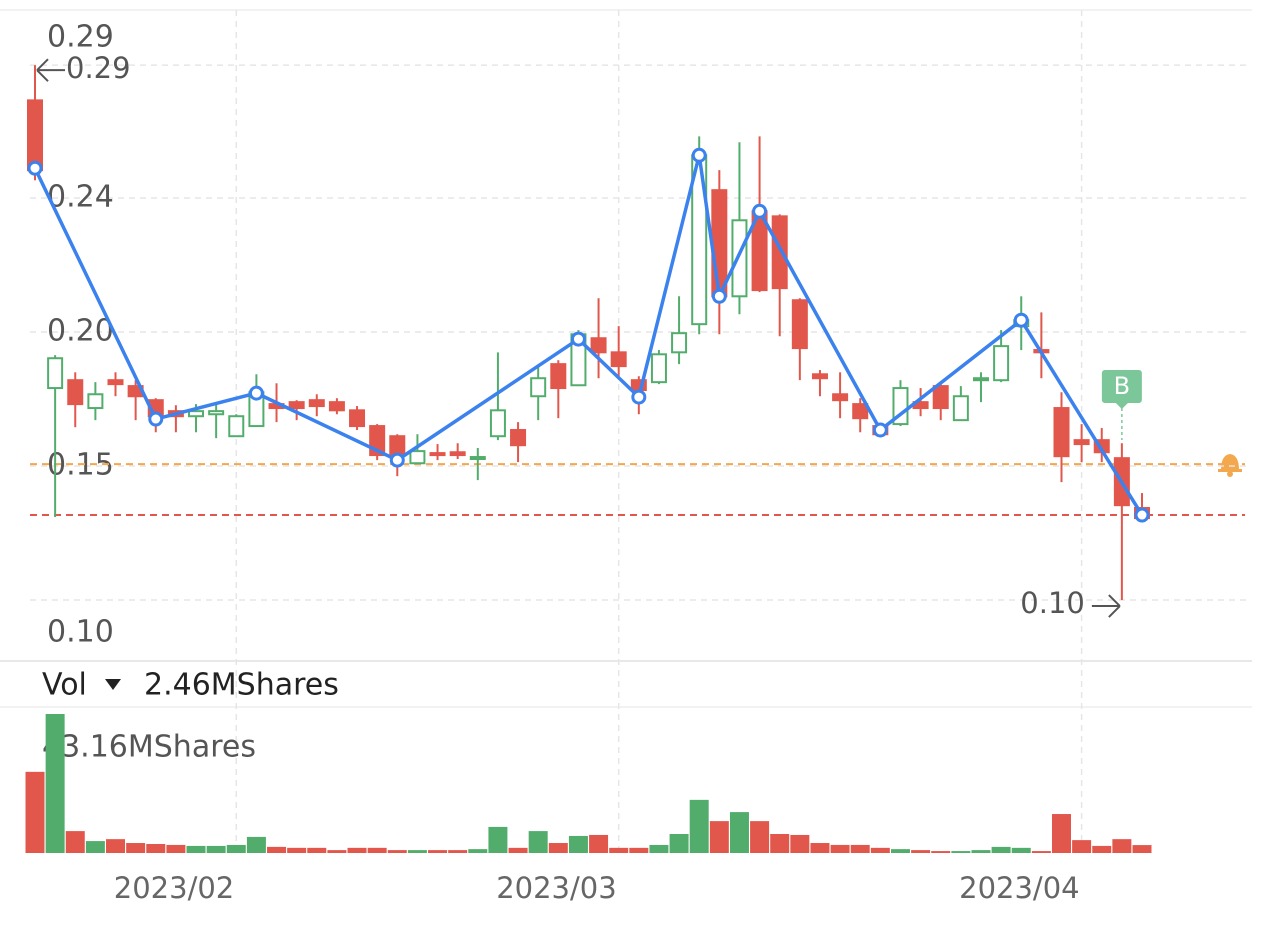 Image resolution: width=1262 pixels, height=927 pixels. What do you see at coordinates (80, 37) in the screenshot?
I see `y-tick-label: 0.29` at bounding box center [80, 37].